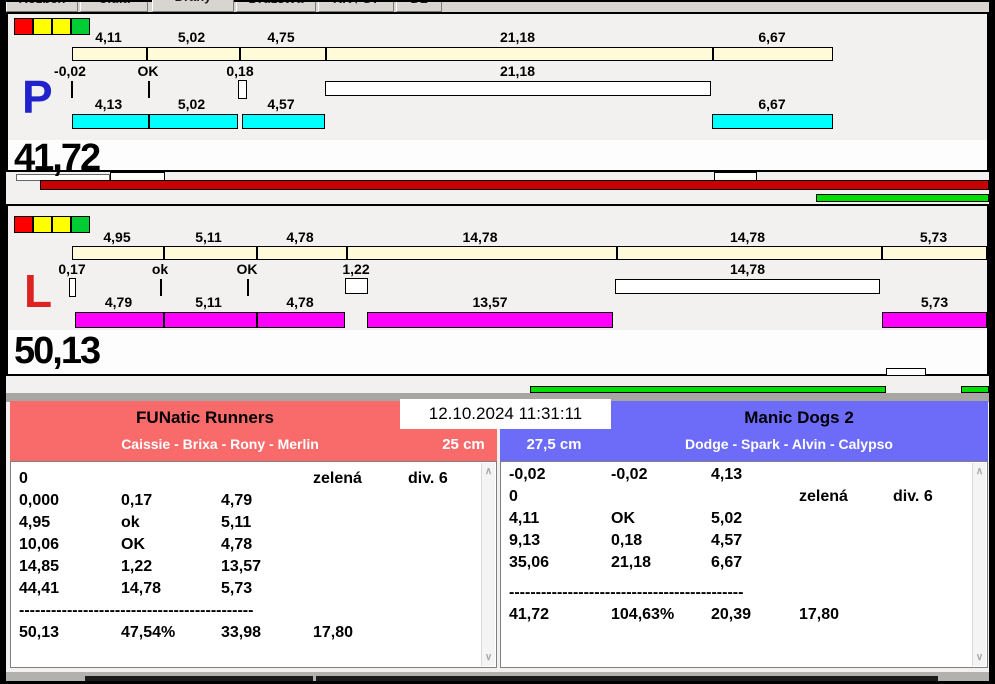  I want to click on team-right-jump-height: 27,5 cm, so click(554, 444).